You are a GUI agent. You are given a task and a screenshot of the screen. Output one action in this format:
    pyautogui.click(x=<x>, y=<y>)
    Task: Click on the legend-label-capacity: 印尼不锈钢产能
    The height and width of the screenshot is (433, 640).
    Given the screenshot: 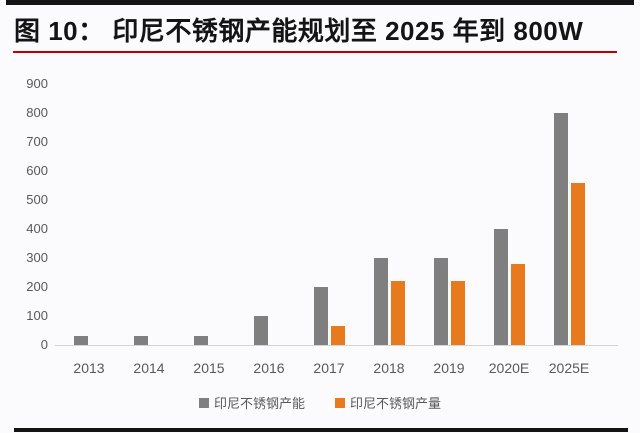 What is the action you would take?
    pyautogui.click(x=259, y=403)
    